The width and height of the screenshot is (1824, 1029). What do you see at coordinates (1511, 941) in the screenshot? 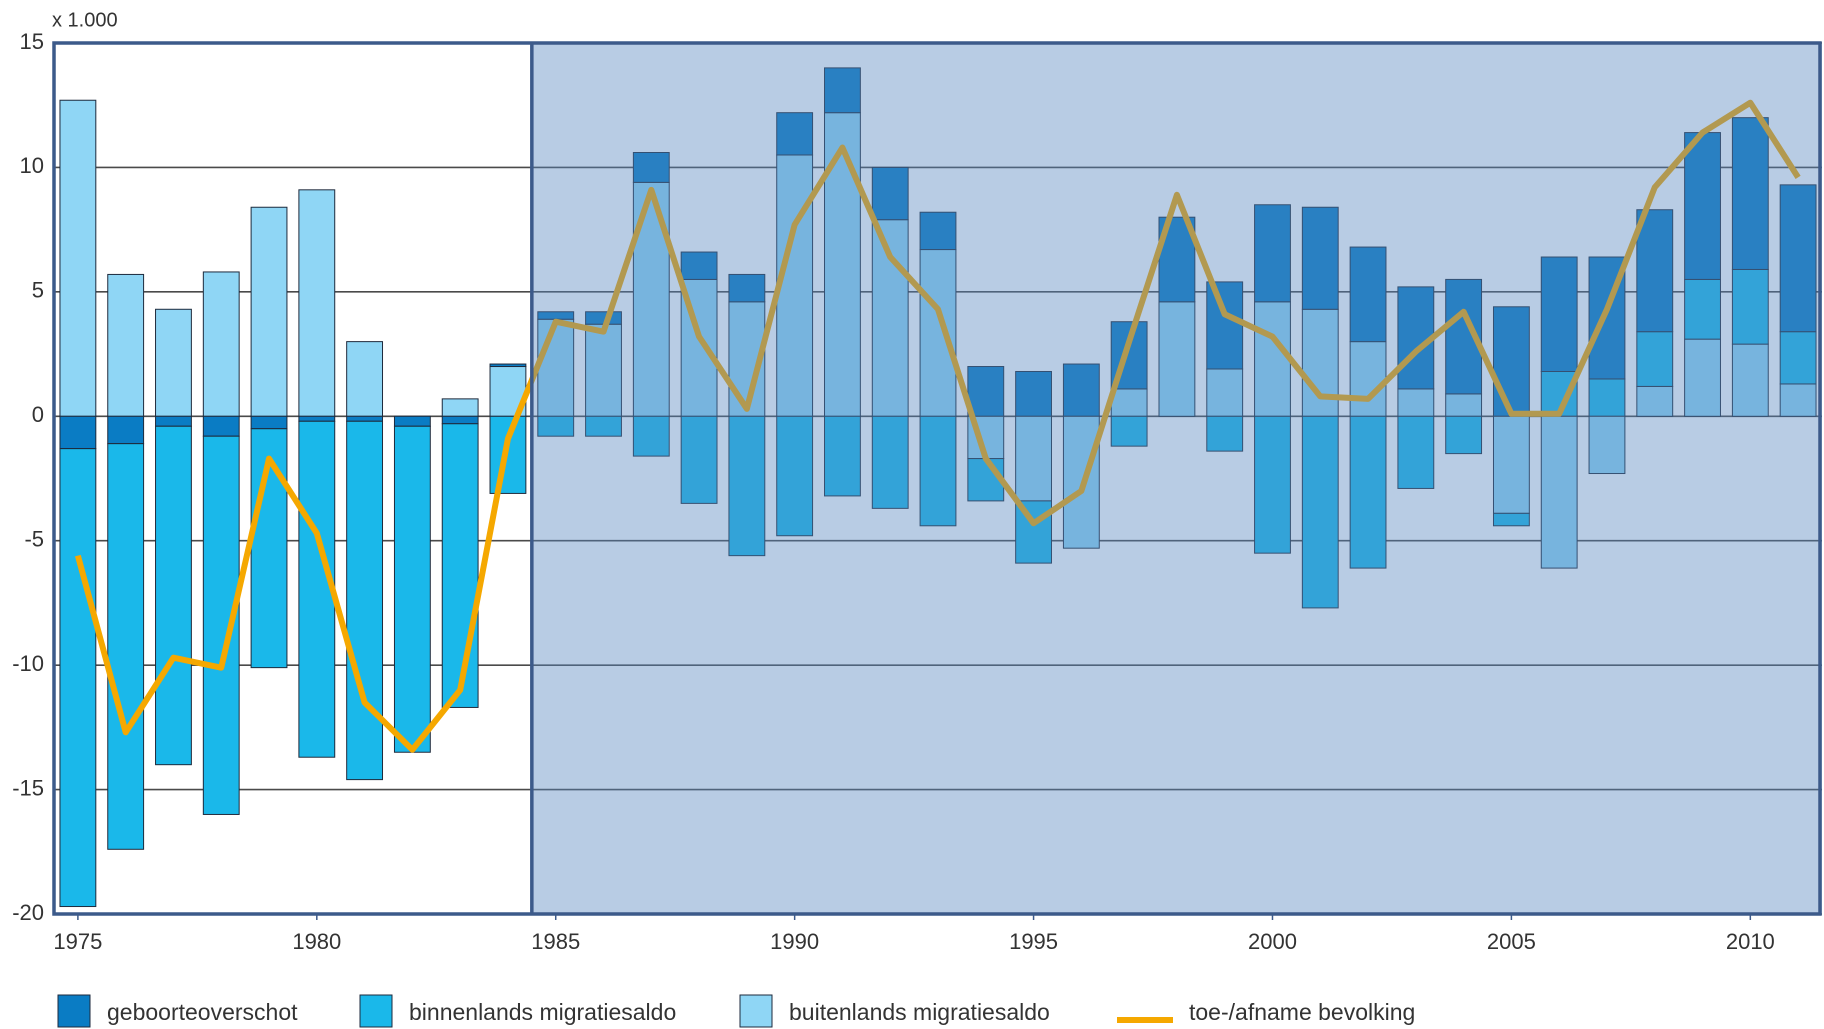
I see `x-tick-label: 2005` at bounding box center [1511, 941].